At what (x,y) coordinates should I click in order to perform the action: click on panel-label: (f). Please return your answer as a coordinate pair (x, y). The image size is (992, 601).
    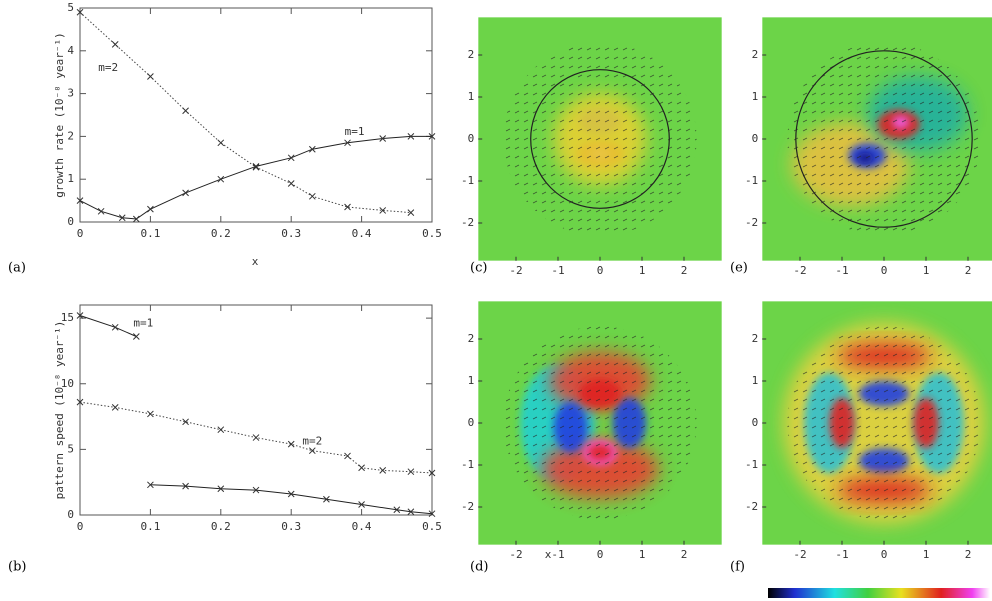
    Looking at the image, I should click on (737, 567).